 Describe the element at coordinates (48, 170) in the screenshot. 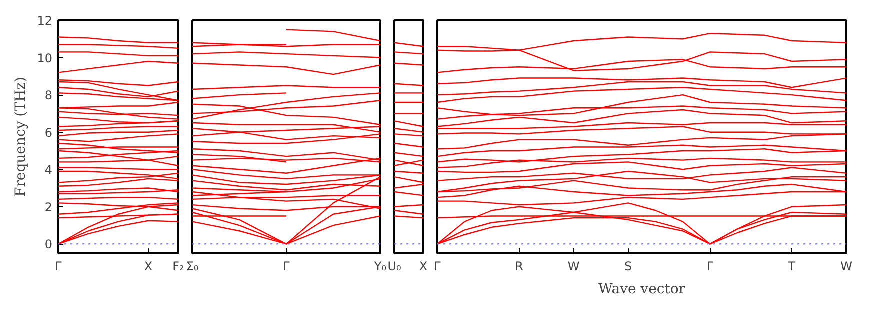

I see `y-tick-label: 4` at that location.